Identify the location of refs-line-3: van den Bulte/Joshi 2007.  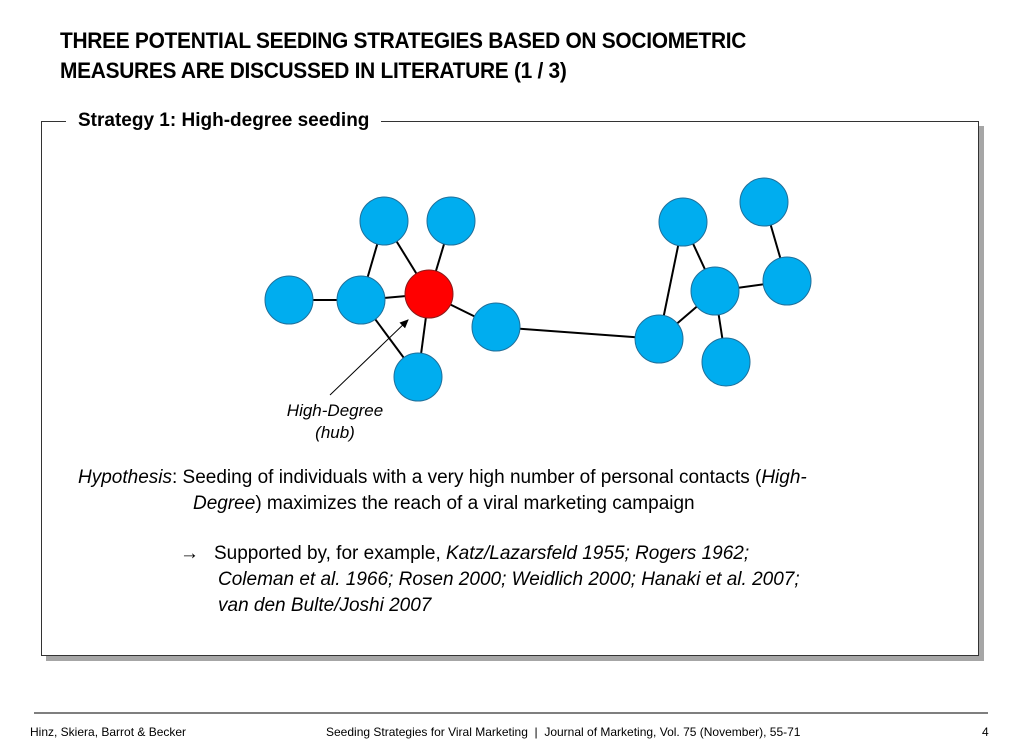
(325, 605).